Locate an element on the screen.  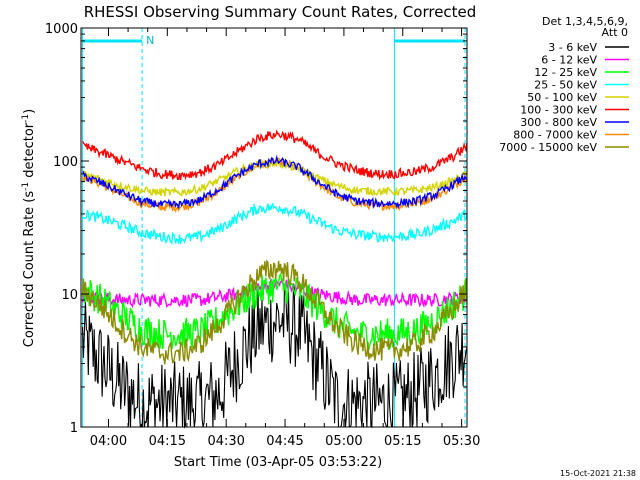
x-tick-label: 04:45 is located at coordinates (284, 441).